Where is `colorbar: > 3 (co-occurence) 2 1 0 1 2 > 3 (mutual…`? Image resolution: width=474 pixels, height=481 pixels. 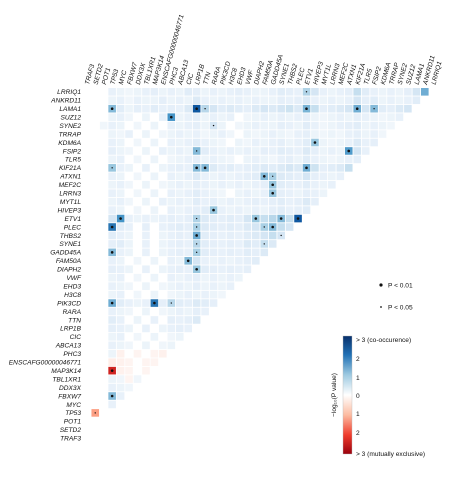
colorbar: > 3 (co-occurence) 2 1 0 1 2 > 3 (mutual… is located at coordinates (378, 396).